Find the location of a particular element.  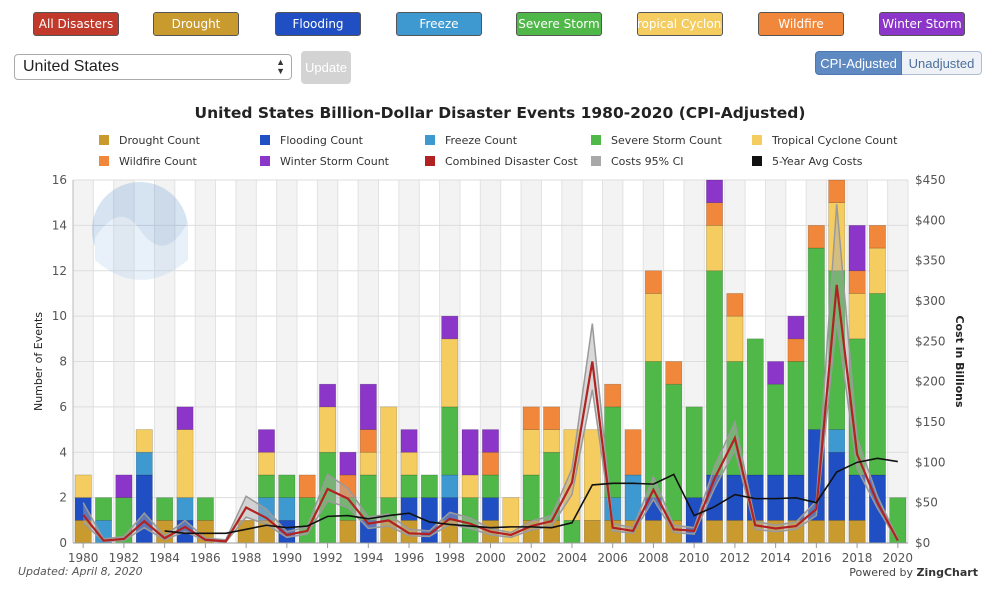

legend-label: Wildfire Count is located at coordinates (158, 161).